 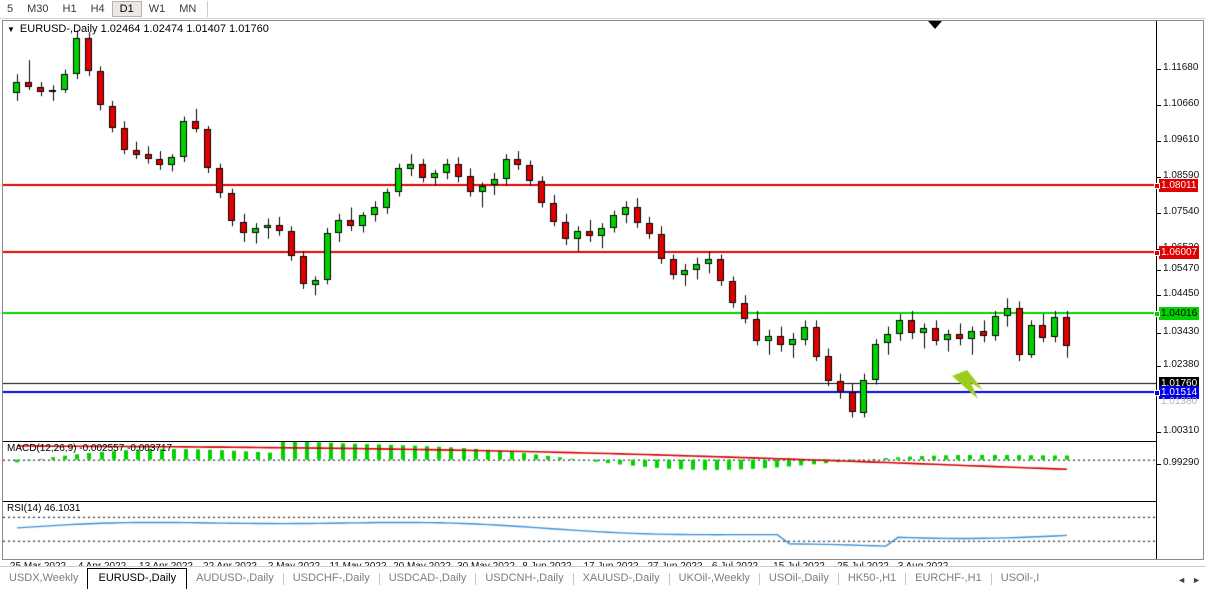 What do you see at coordinates (798, 578) in the screenshot?
I see `chart-tab-usoil-daily: USOil-,Daily` at bounding box center [798, 578].